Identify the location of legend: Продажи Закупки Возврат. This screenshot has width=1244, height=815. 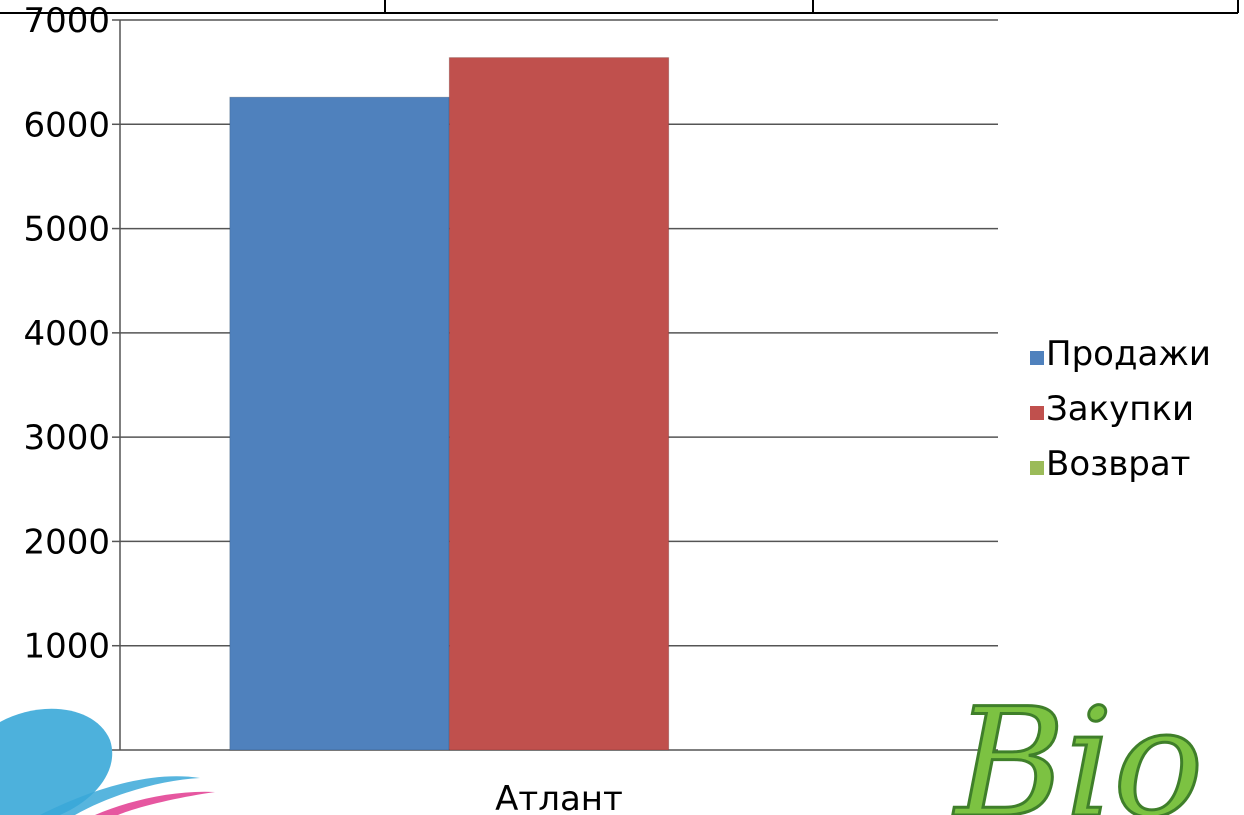
(1120, 409).